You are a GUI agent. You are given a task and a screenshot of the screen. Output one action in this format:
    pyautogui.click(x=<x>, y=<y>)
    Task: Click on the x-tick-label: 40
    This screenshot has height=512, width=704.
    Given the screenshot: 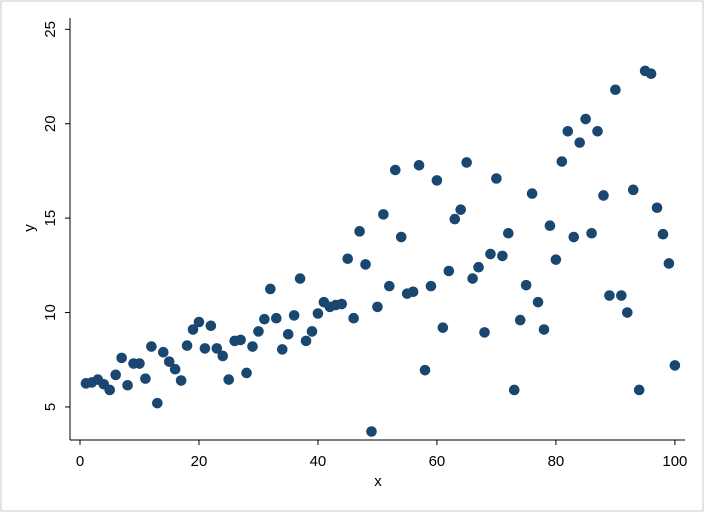 What is the action you would take?
    pyautogui.click(x=318, y=461)
    